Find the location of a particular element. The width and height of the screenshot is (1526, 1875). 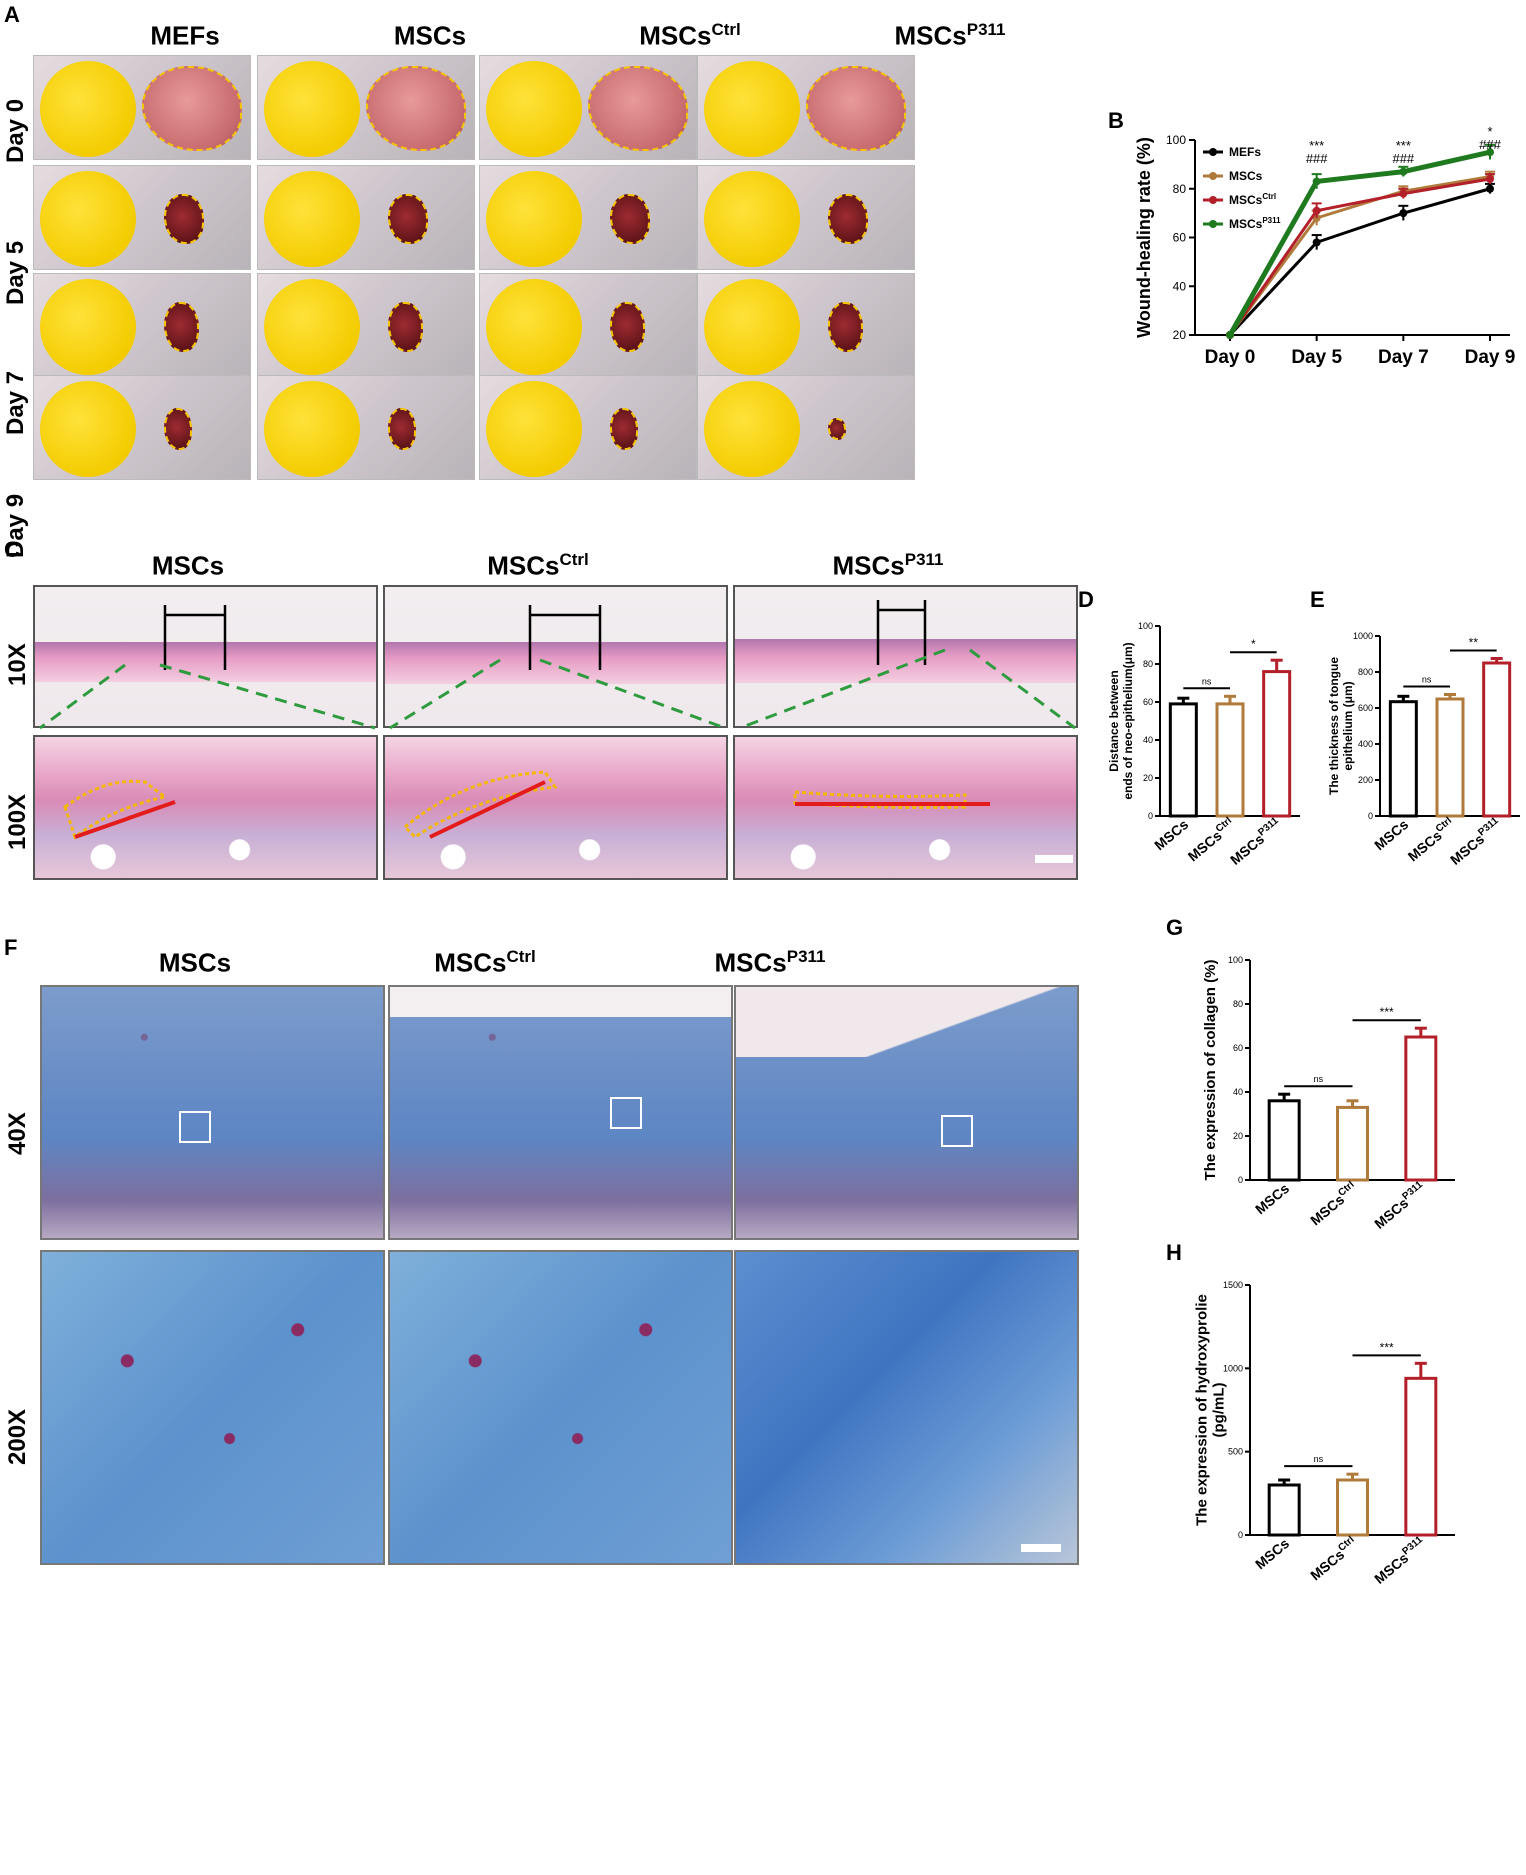

panel-a-col-3: MSCsCtrl is located at coordinates (690, 36).